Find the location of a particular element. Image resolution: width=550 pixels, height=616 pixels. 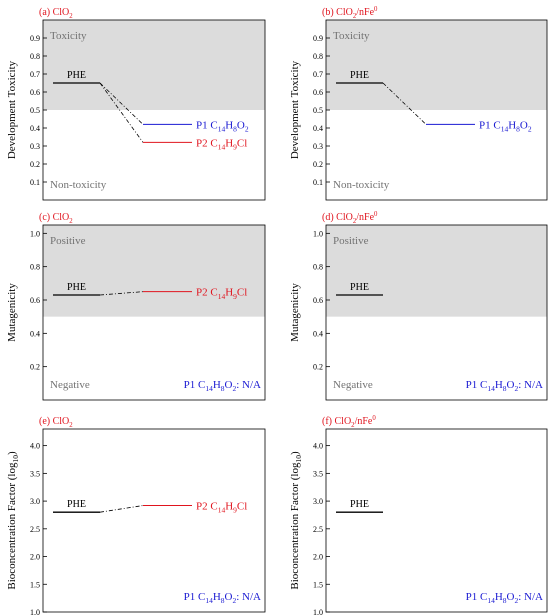

panel-label: (f) ClO2/nFe0 is located at coordinates (349, 422).